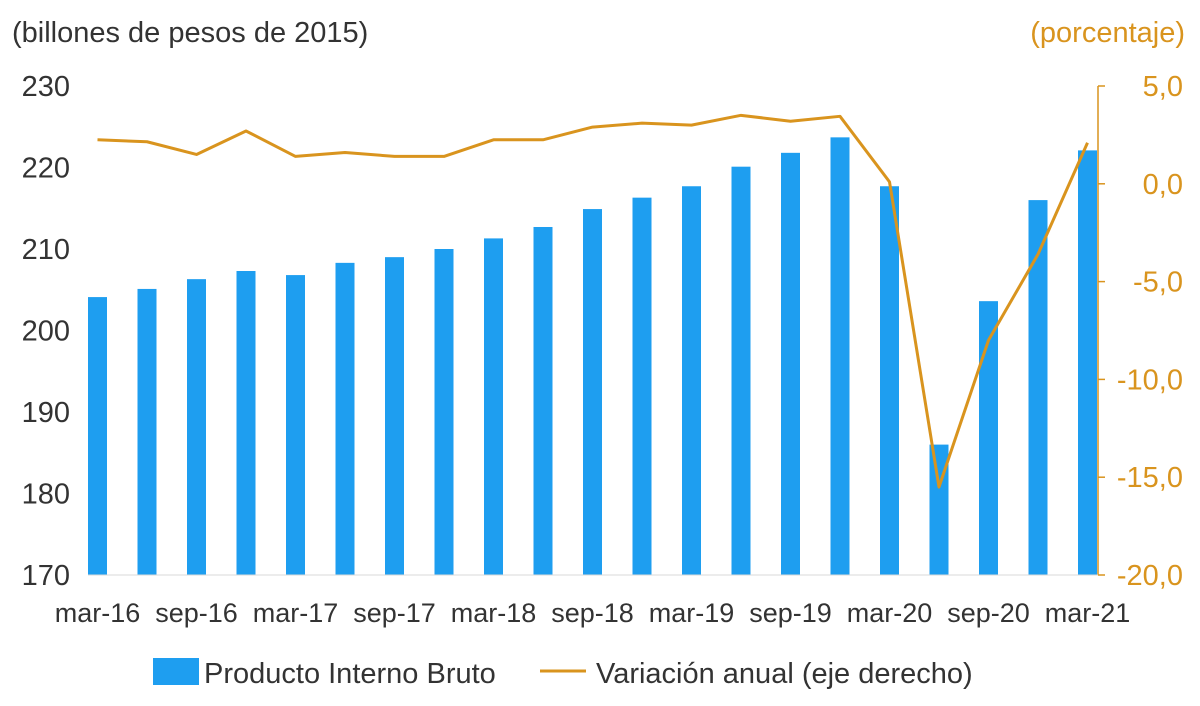 Image resolution: width=1200 pixels, height=706 pixels. I want to click on x-tick-label: mar-16, so click(98, 613).